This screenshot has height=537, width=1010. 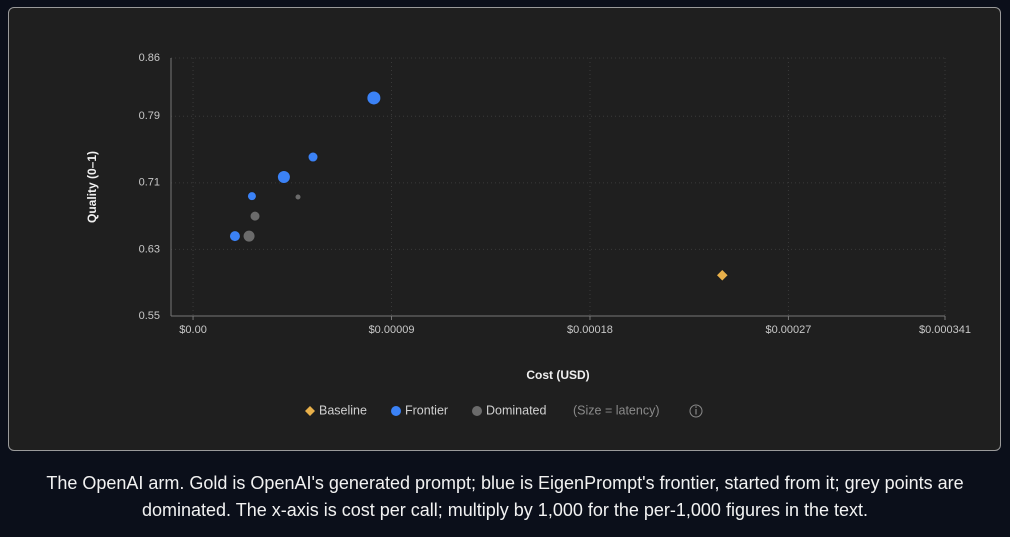 I want to click on y-tick-label: 0.55, so click(x=149, y=316).